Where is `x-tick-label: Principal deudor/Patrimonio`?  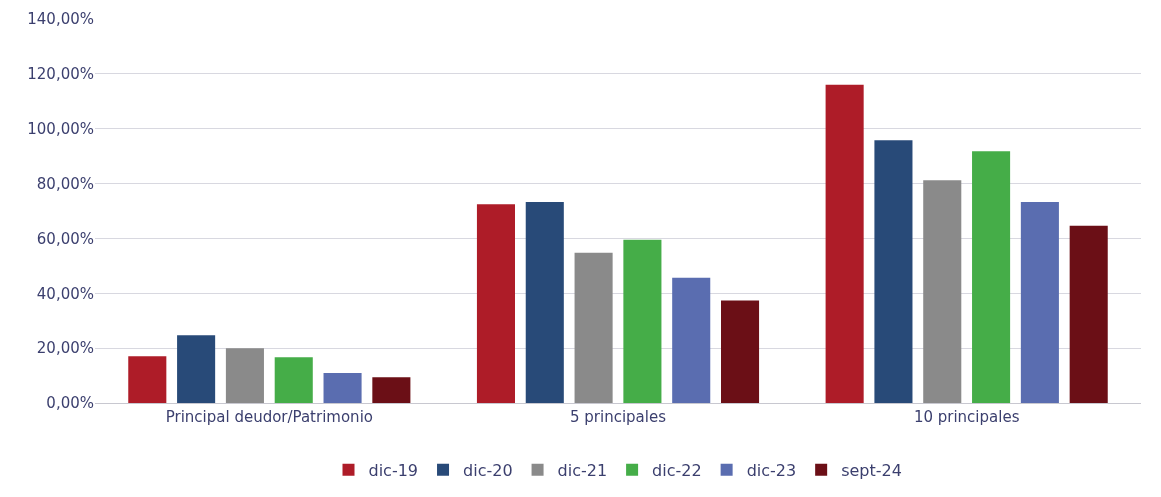
x-tick-label: Principal deudor/Patrimonio is located at coordinates (269, 417).